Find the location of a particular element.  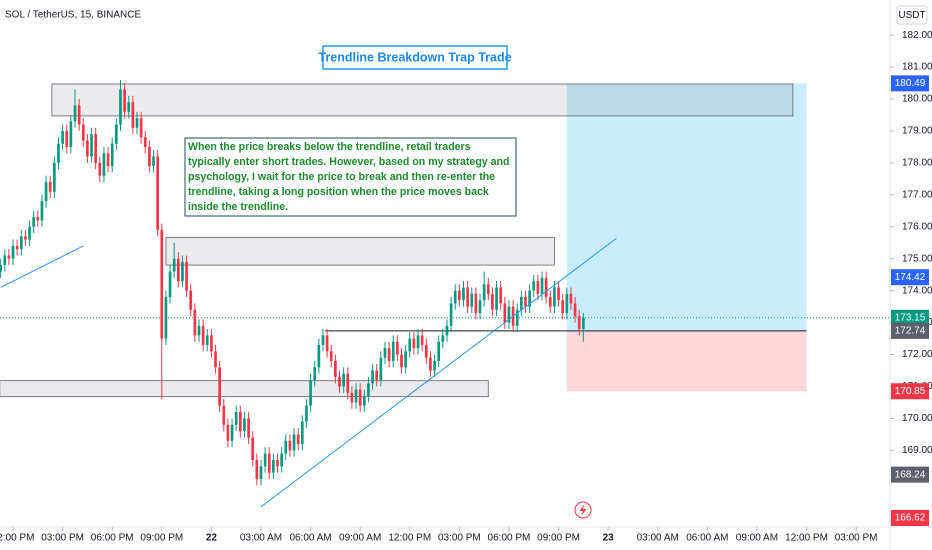

x-tick-label: 22 is located at coordinates (212, 538).